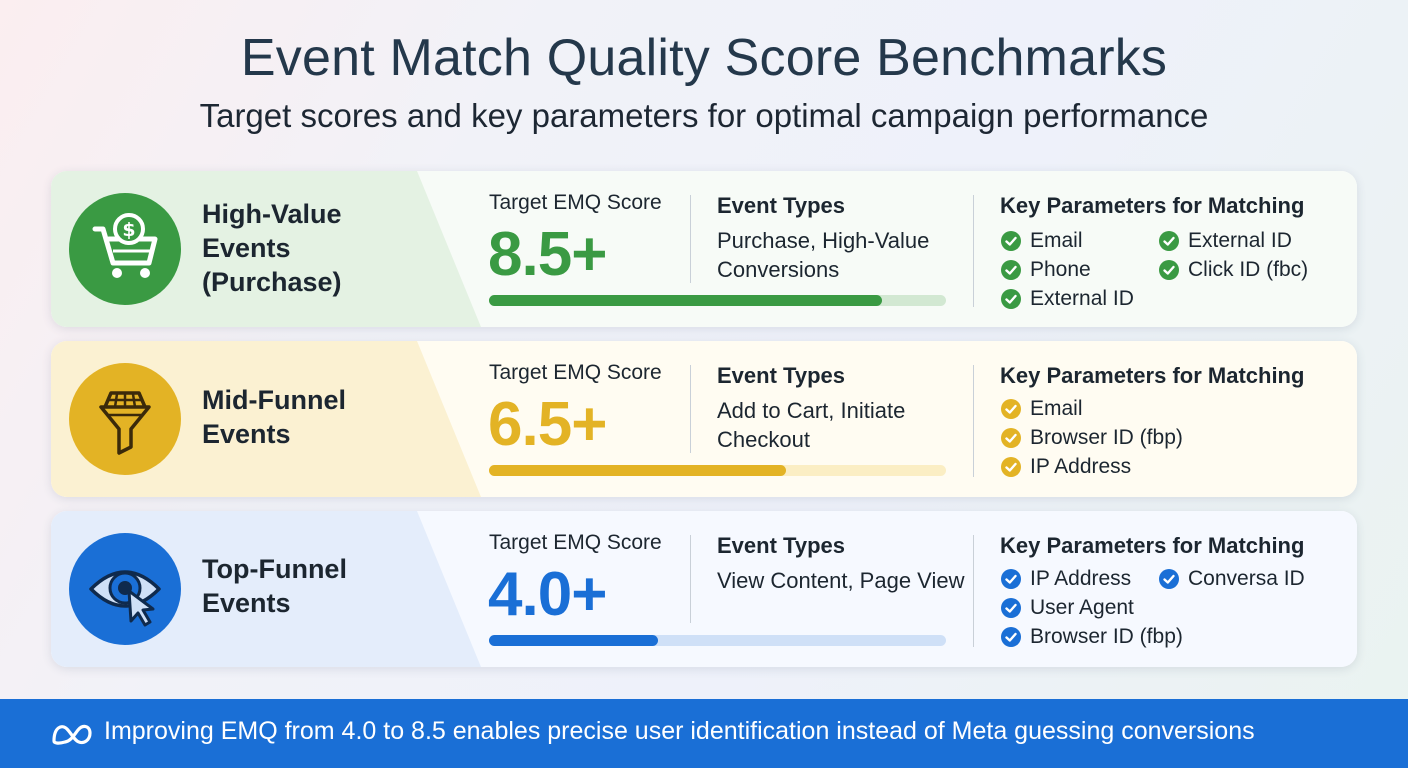 The width and height of the screenshot is (1408, 768). I want to click on score-value: 8.5+, so click(547, 254).